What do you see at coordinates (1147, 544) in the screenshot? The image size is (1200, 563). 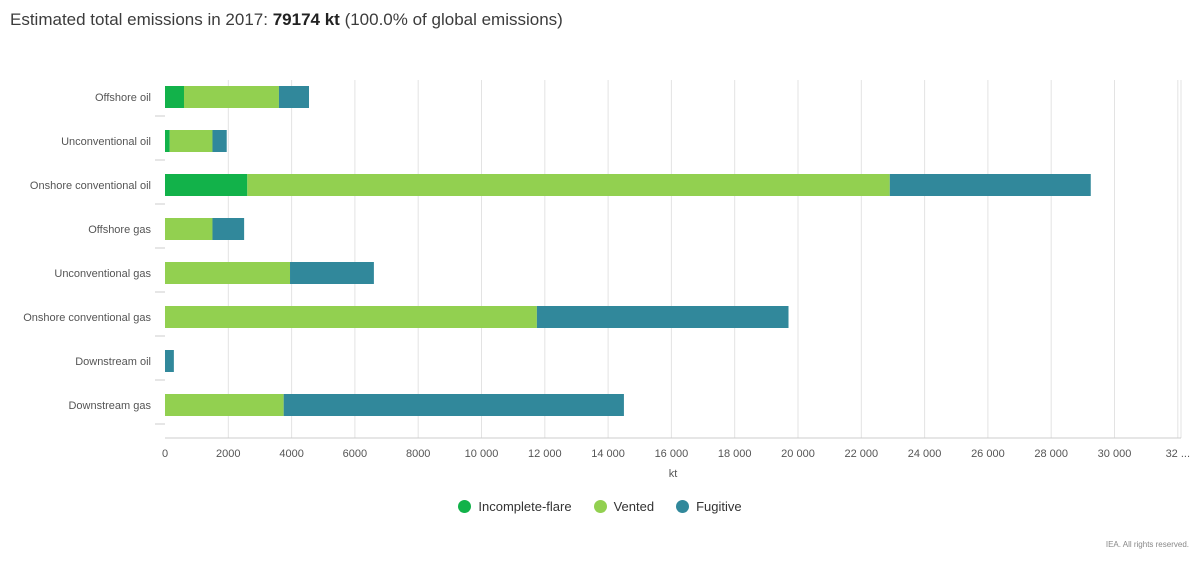 I see `copyright-credit: IEA. All rights reserved.` at bounding box center [1147, 544].